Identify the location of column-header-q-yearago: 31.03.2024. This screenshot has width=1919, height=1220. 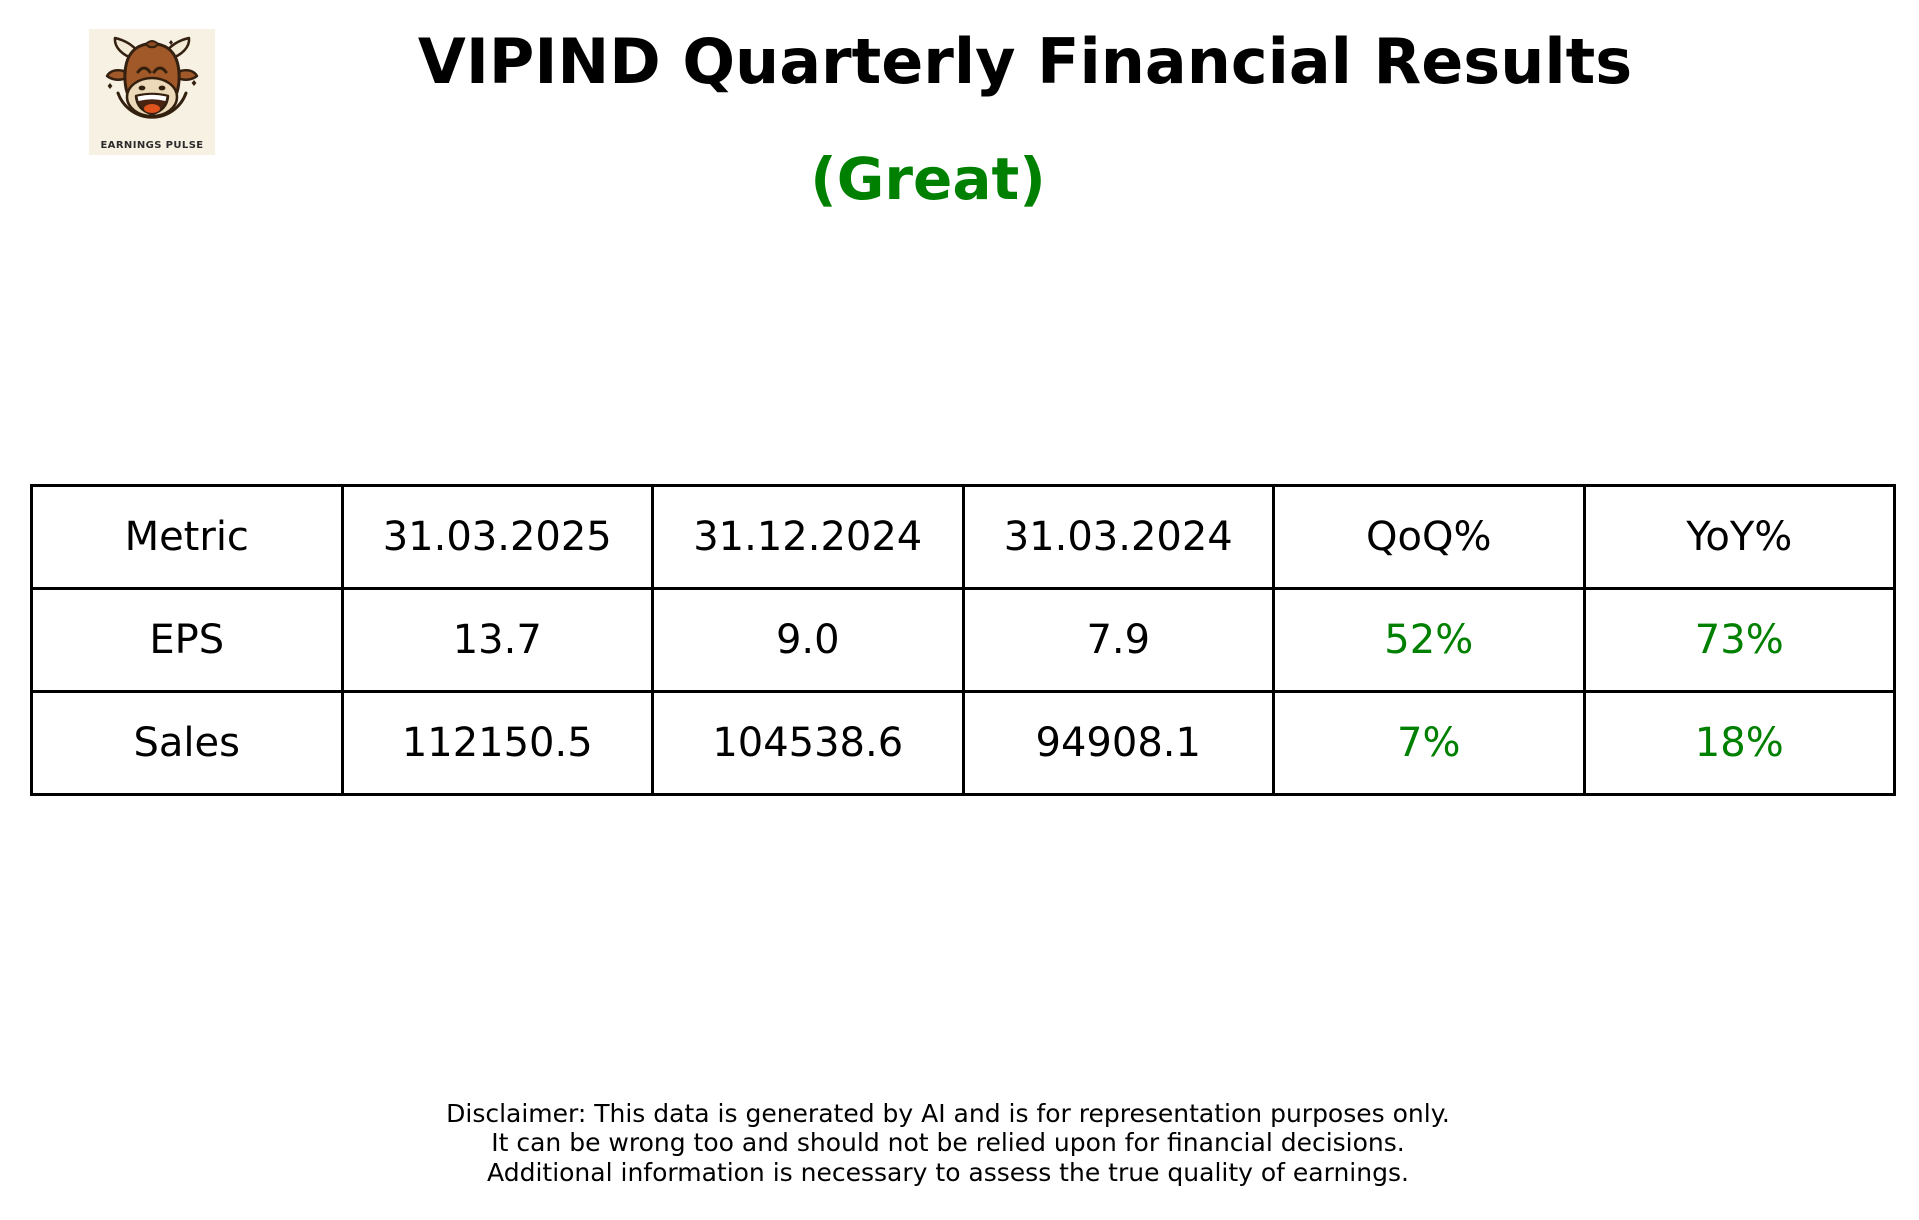
(1118, 537).